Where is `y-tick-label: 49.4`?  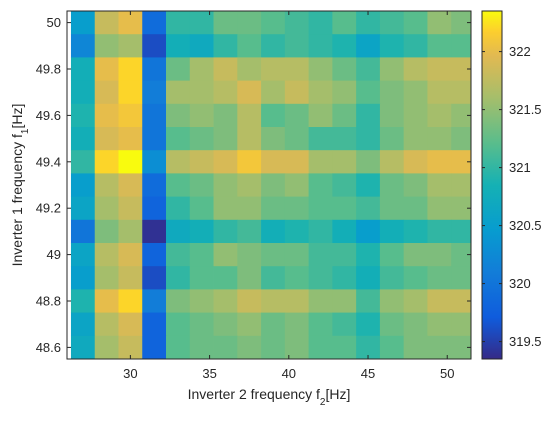 y-tick-label: 49.4 is located at coordinates (48, 161).